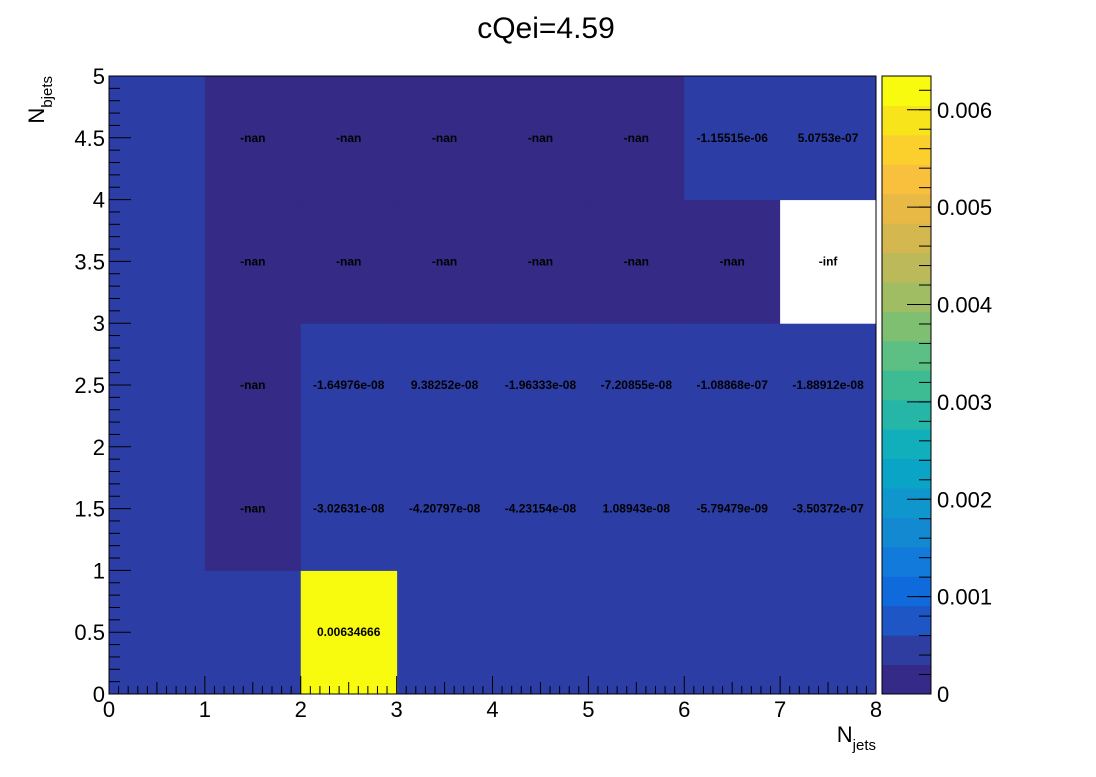 Image resolution: width=1096 pixels, height=777 pixels. I want to click on colorbar-tick-label: 0.005, so click(964, 207).